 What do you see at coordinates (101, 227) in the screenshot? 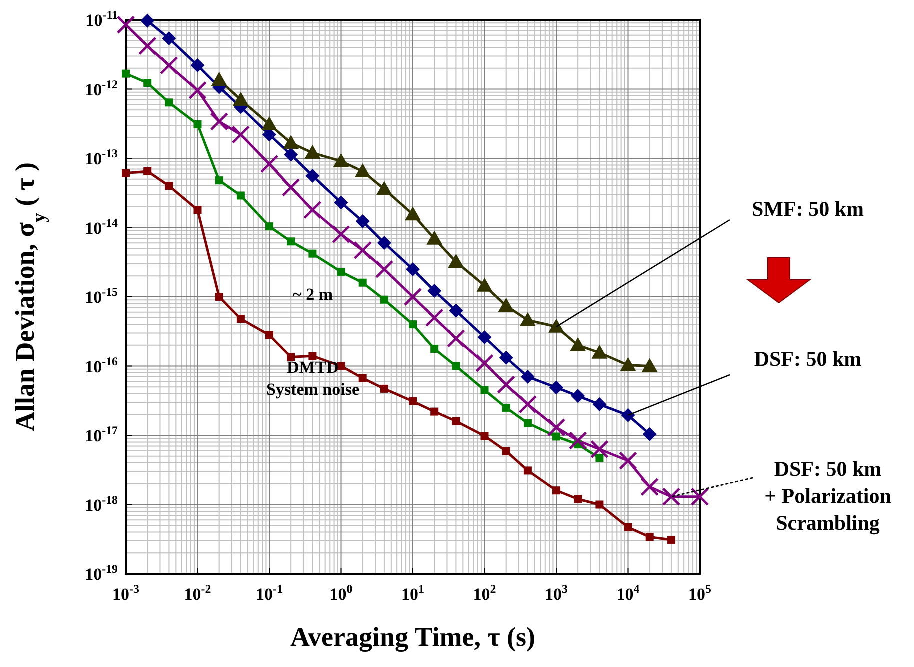
I see `y-tick-label: 10$^{-14}$` at bounding box center [101, 227].